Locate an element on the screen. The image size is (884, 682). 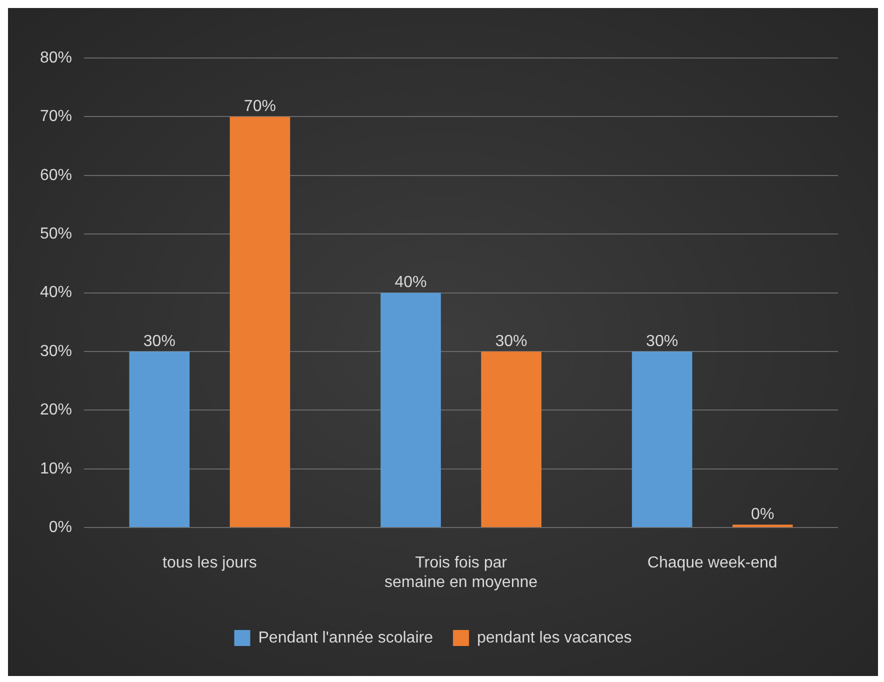
y-tick-label: 50% is located at coordinates (56, 234).